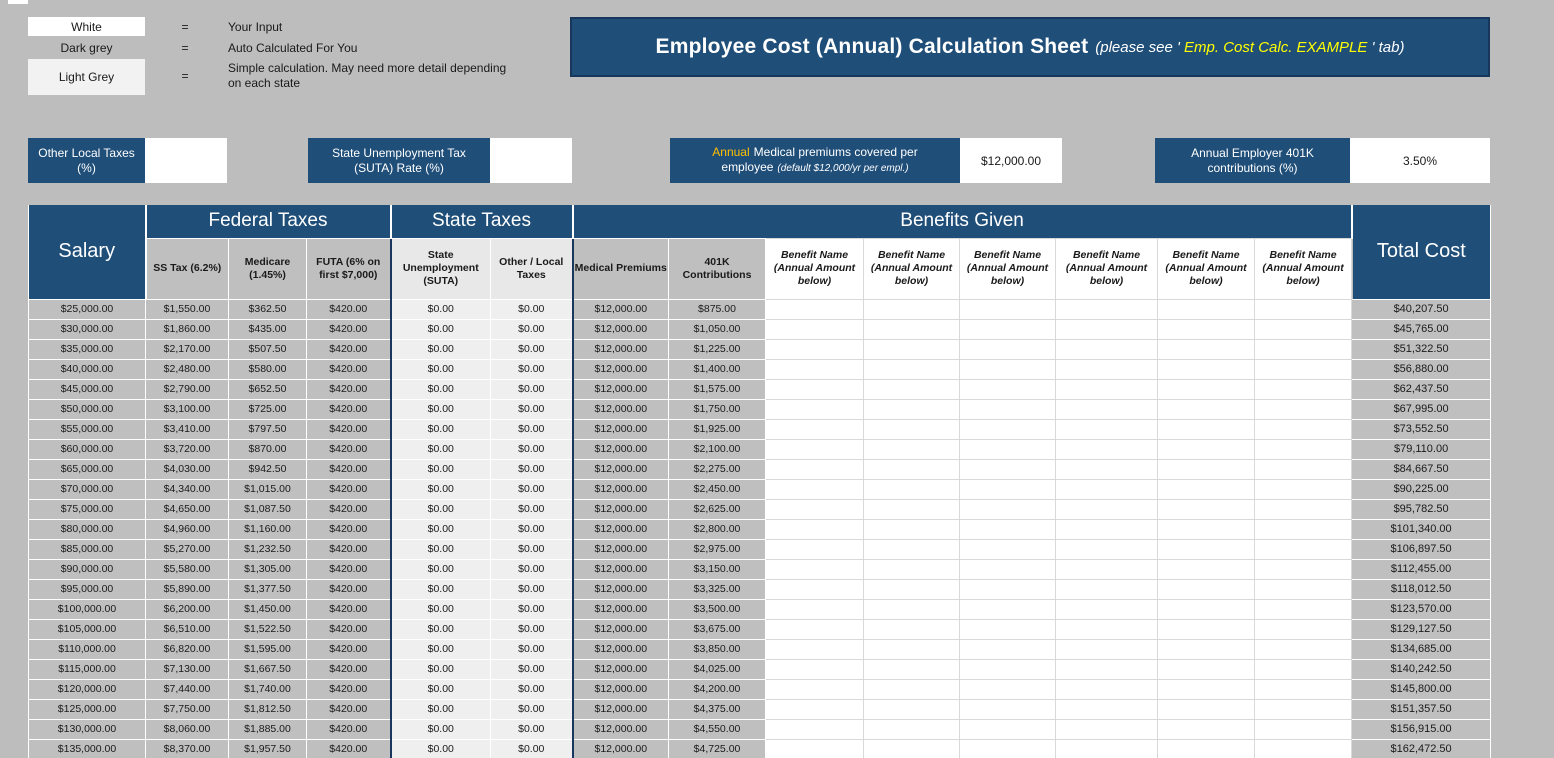 This screenshot has height=758, width=1554. What do you see at coordinates (187, 468) in the screenshot?
I see `table-cell: $4,030.00` at bounding box center [187, 468].